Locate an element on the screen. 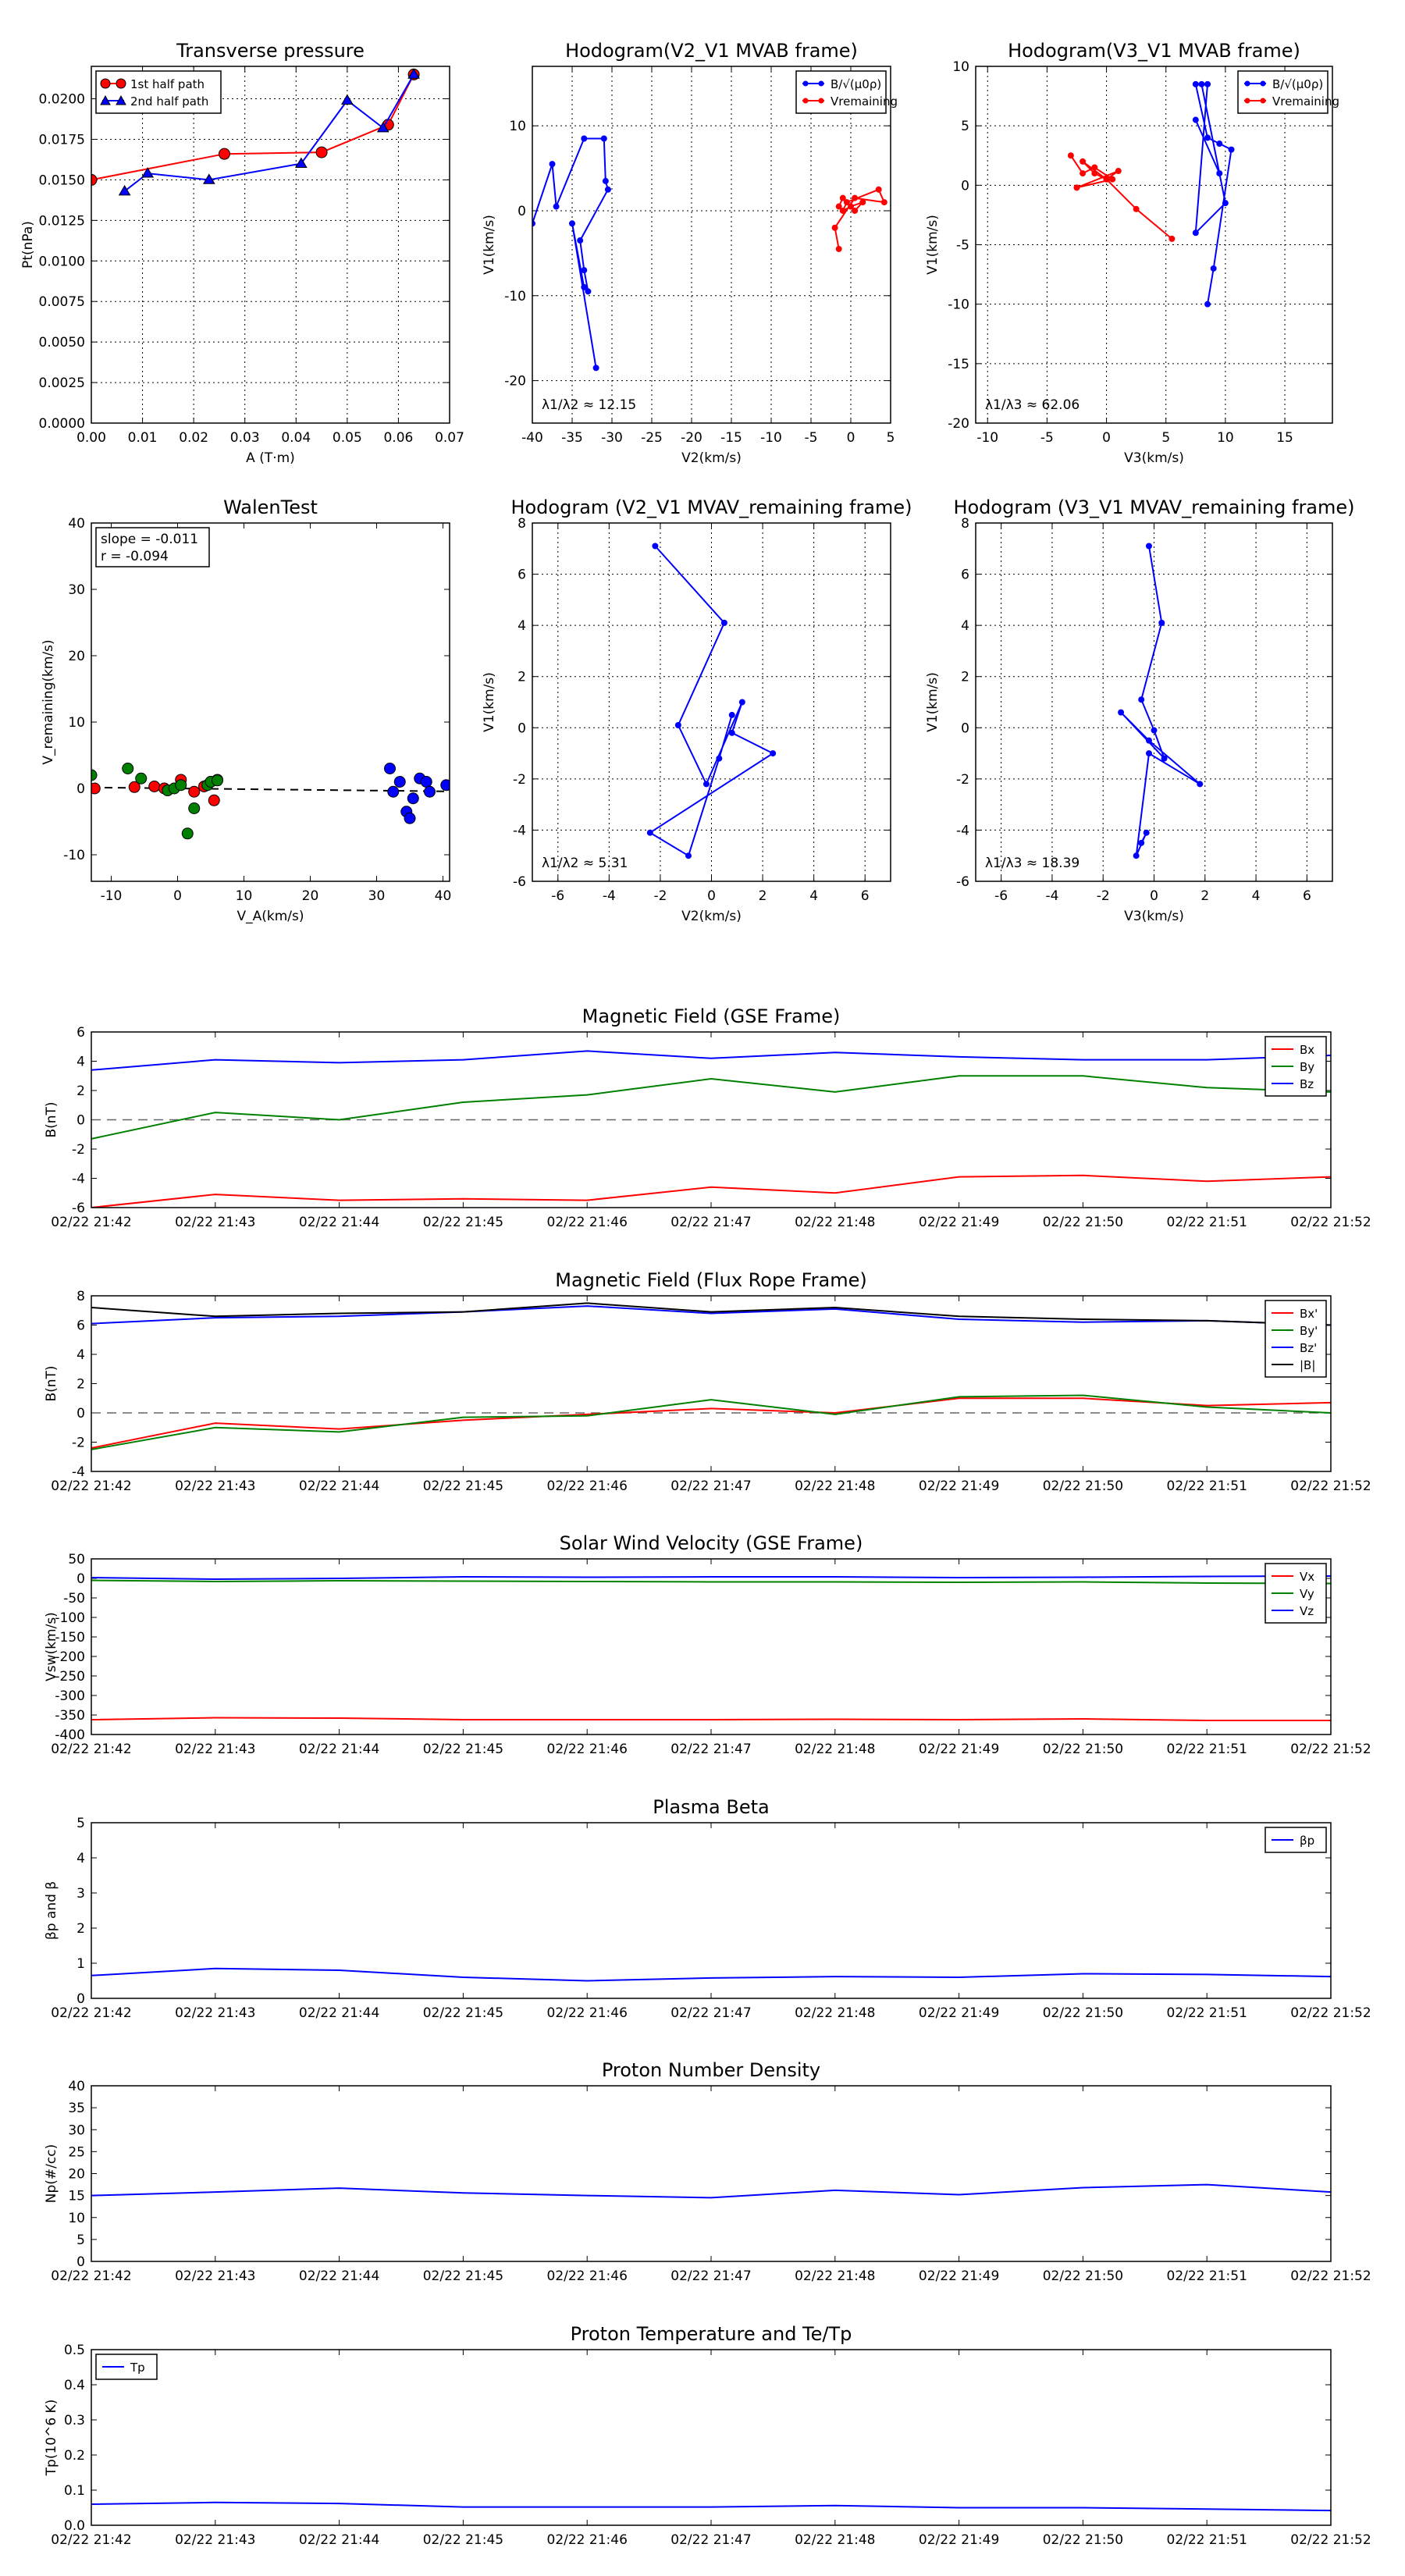 The height and width of the screenshot is (2576, 1405). proton-temperature-xtick-label: 02/22 21:47 is located at coordinates (711, 2540).